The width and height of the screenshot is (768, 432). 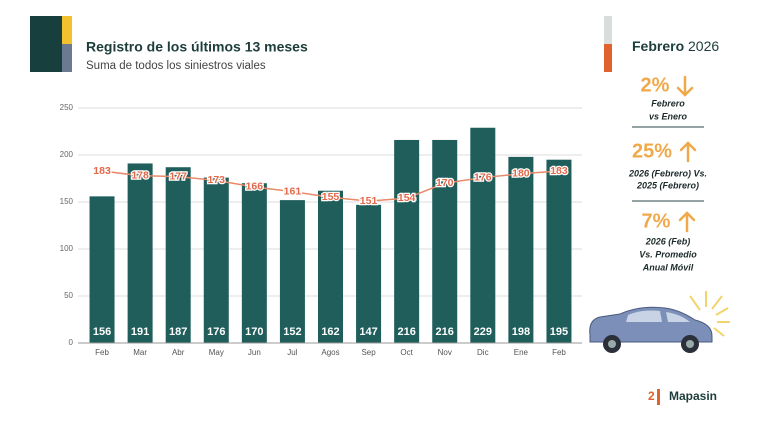 What do you see at coordinates (330, 352) in the screenshot?
I see `x-tick-label: Agos` at bounding box center [330, 352].